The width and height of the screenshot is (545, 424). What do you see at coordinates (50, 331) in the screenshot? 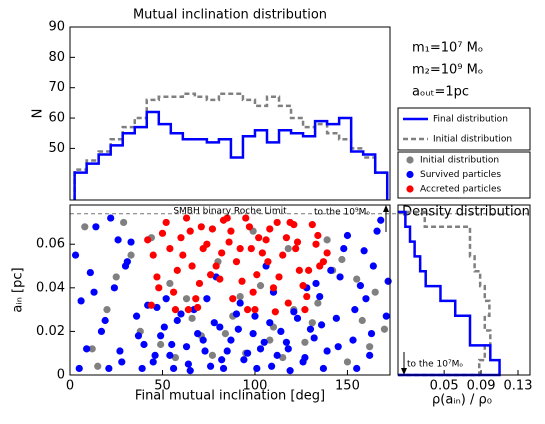
I see `y-tick-label: 0.02` at bounding box center [50, 331].